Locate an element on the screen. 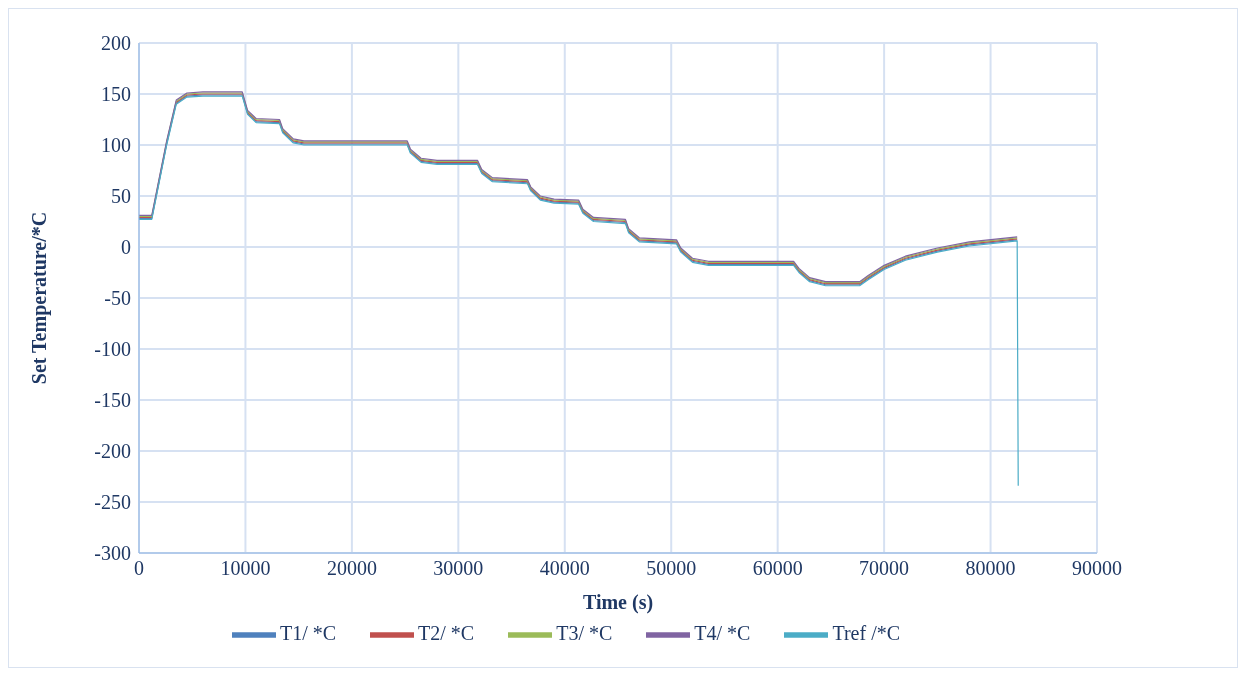  x-tick-label: 80000 is located at coordinates (990, 568).